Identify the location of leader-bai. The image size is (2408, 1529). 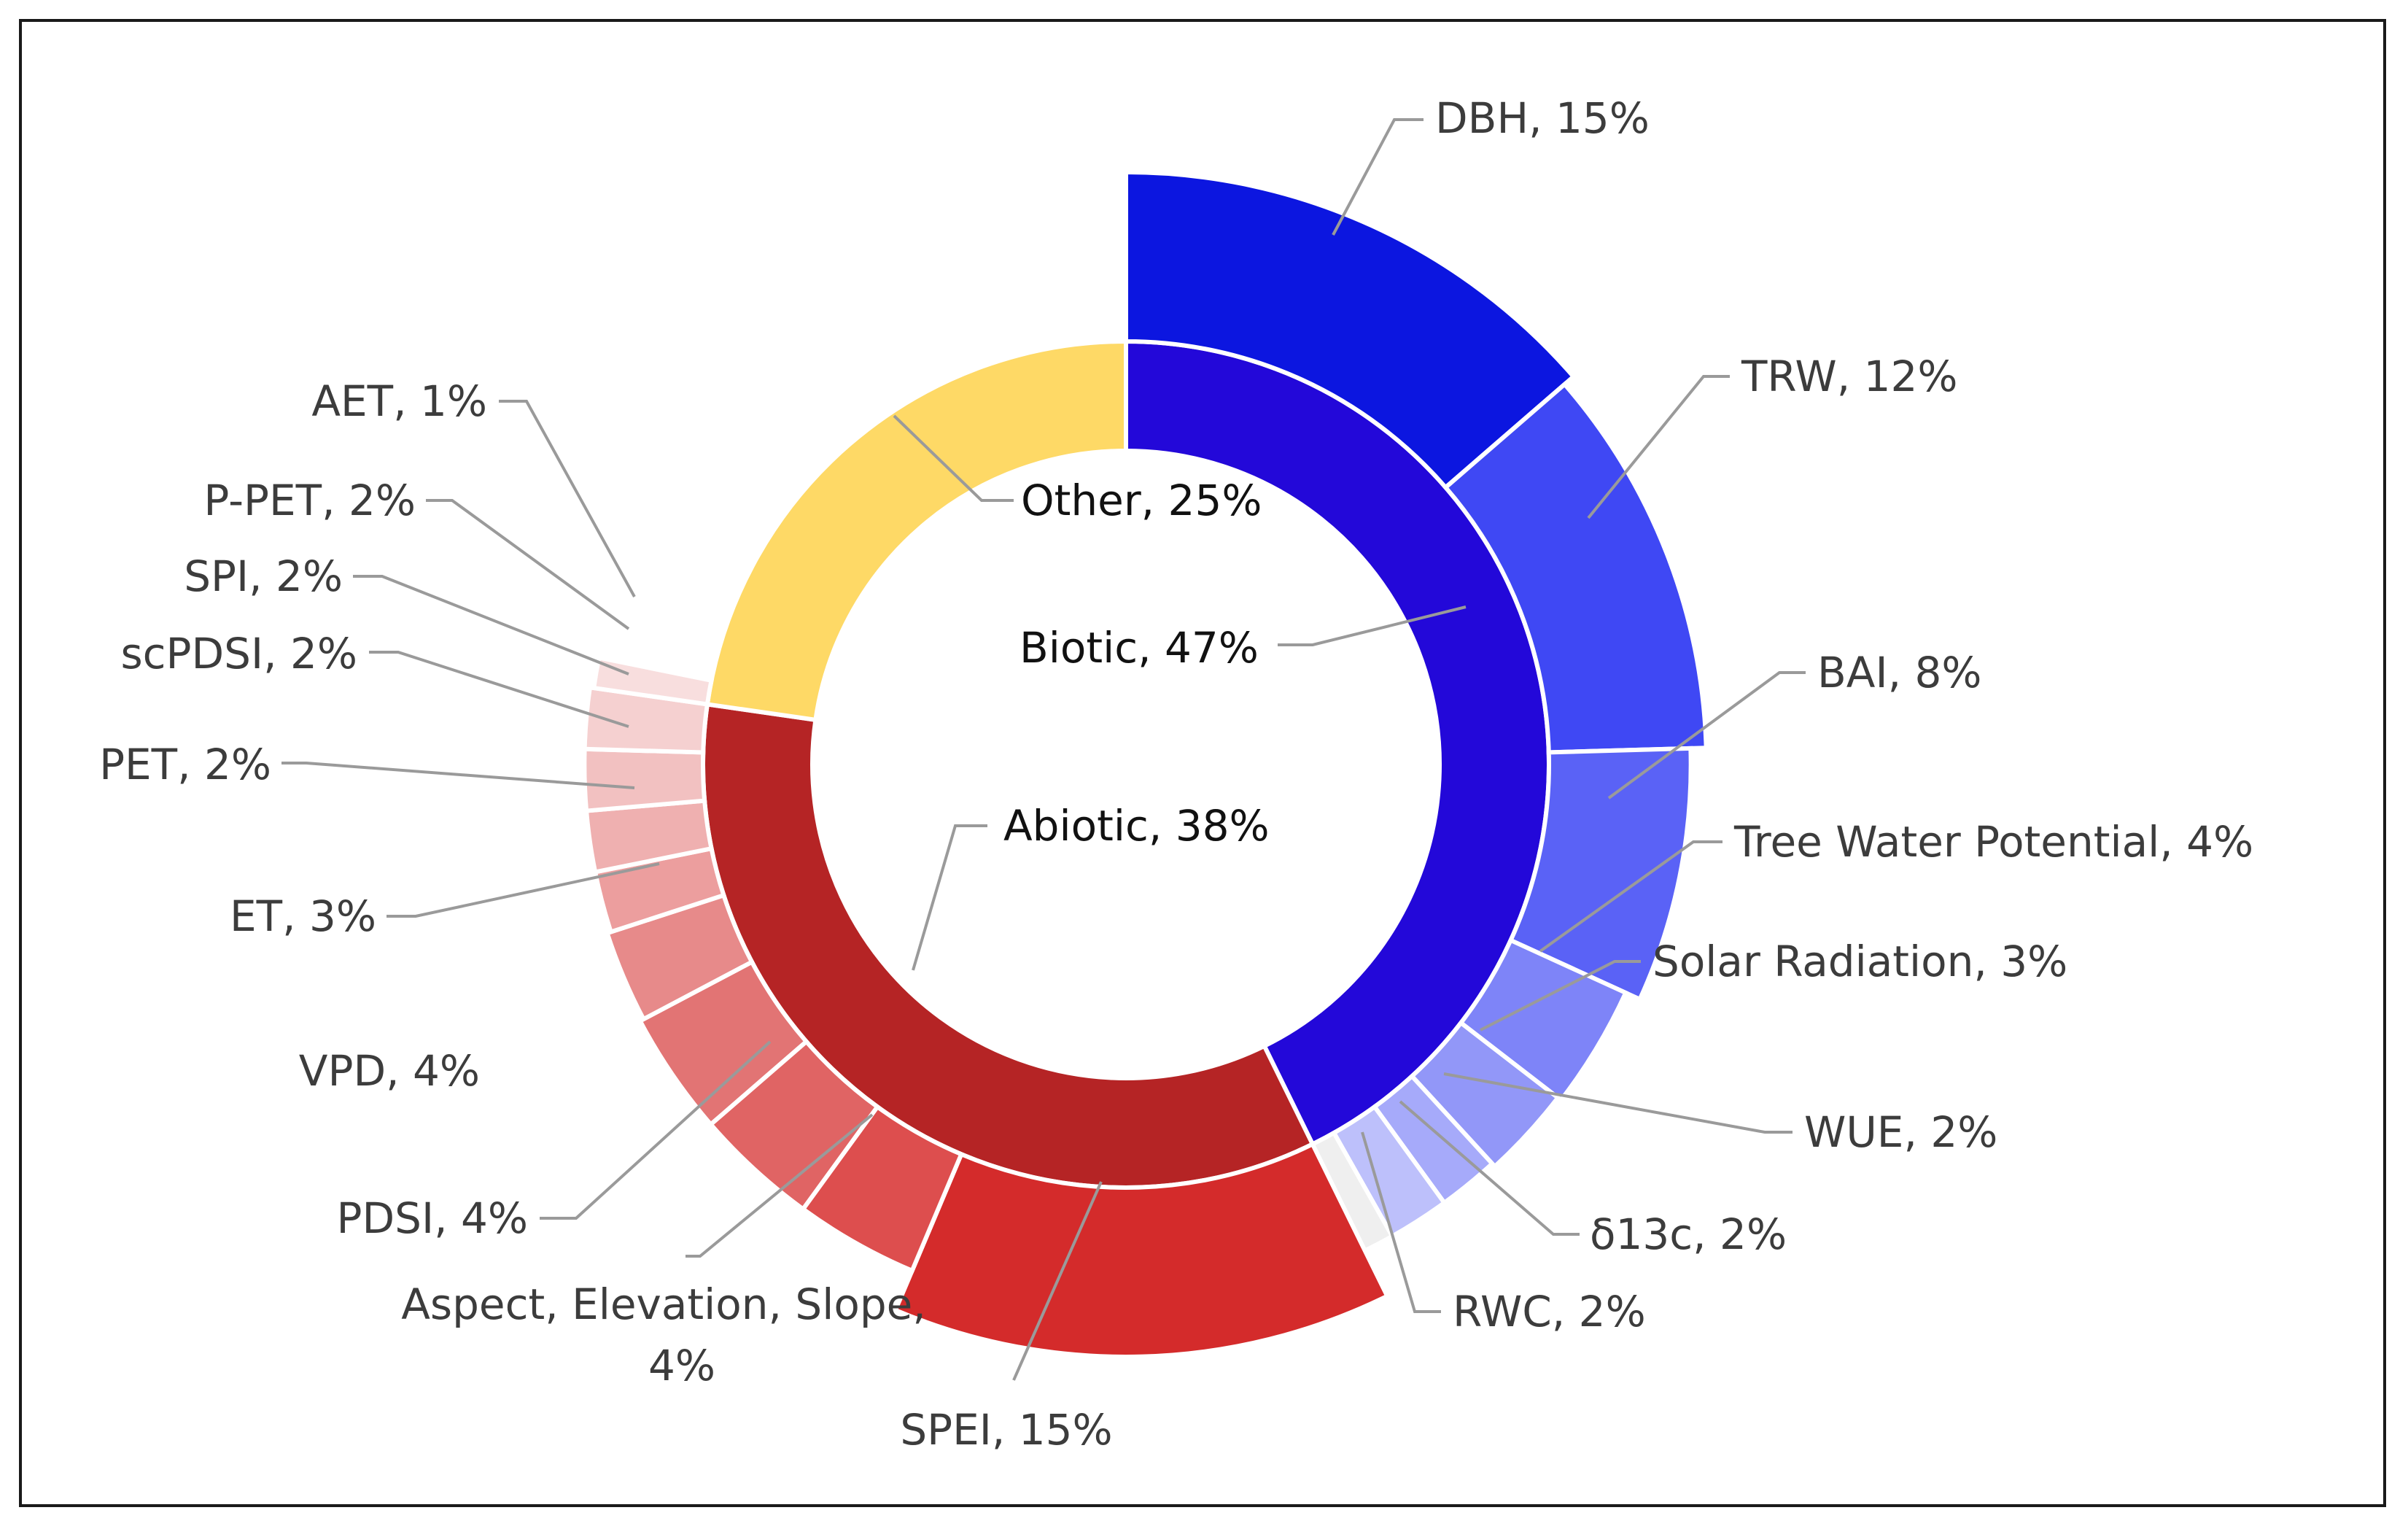
(1706, 736).